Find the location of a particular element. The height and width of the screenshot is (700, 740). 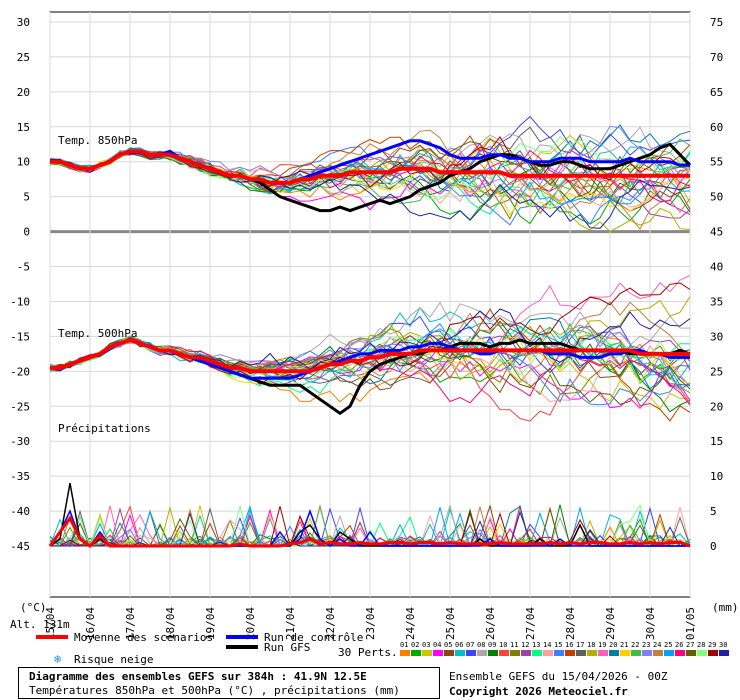

pert-number-label: 26 is located at coordinates (679, 645).